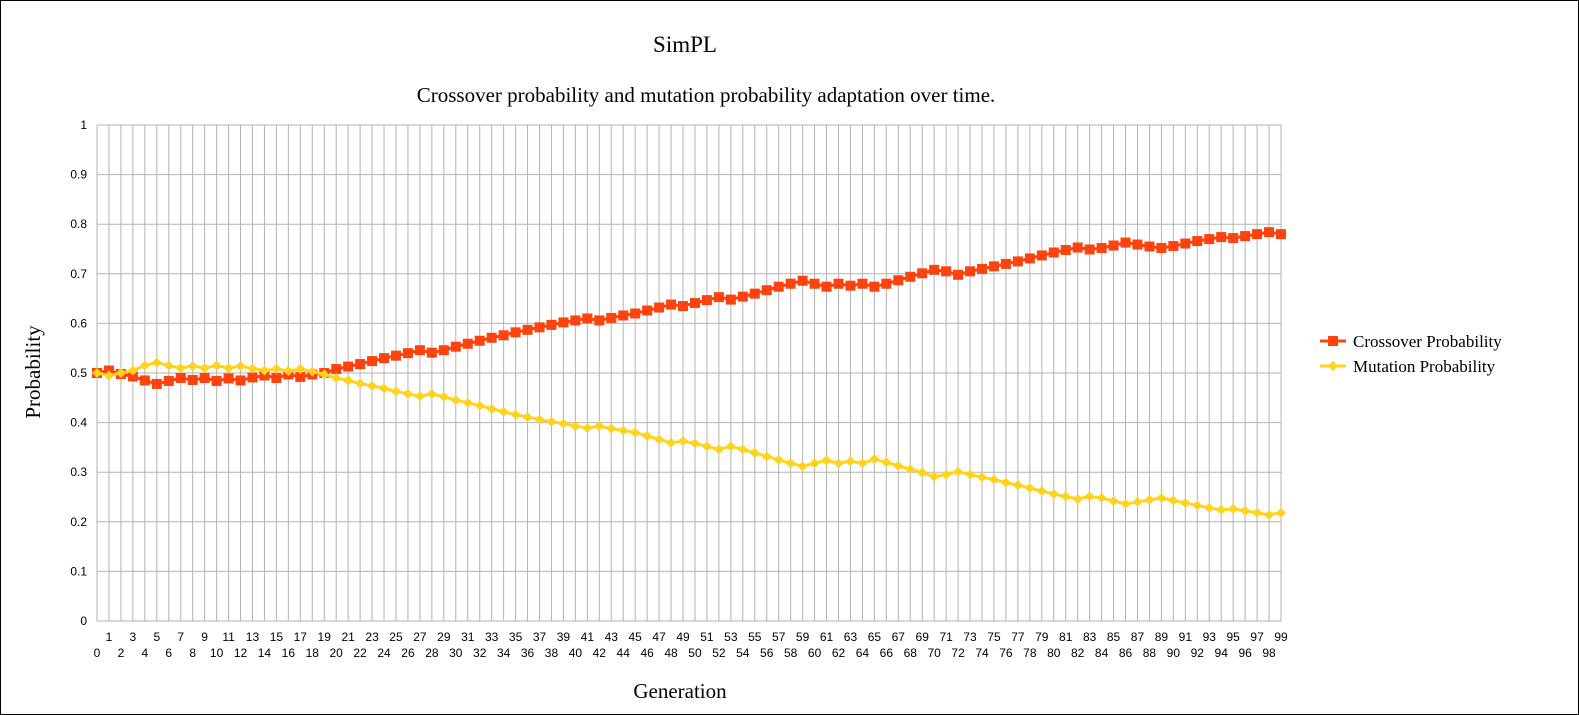 This screenshot has height=715, width=1579. What do you see at coordinates (468, 637) in the screenshot?
I see `x-tick-label: 31` at bounding box center [468, 637].